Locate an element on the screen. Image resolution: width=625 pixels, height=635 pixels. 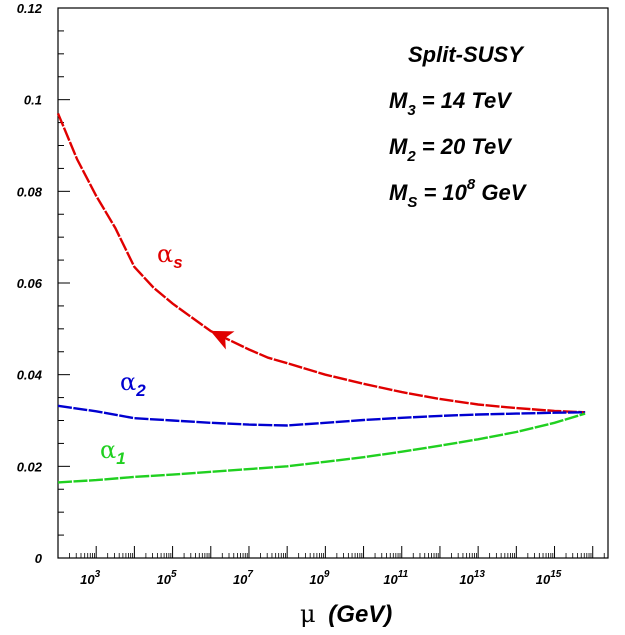
annotation-line: MS = 108 GeV is located at coordinates (458, 193).